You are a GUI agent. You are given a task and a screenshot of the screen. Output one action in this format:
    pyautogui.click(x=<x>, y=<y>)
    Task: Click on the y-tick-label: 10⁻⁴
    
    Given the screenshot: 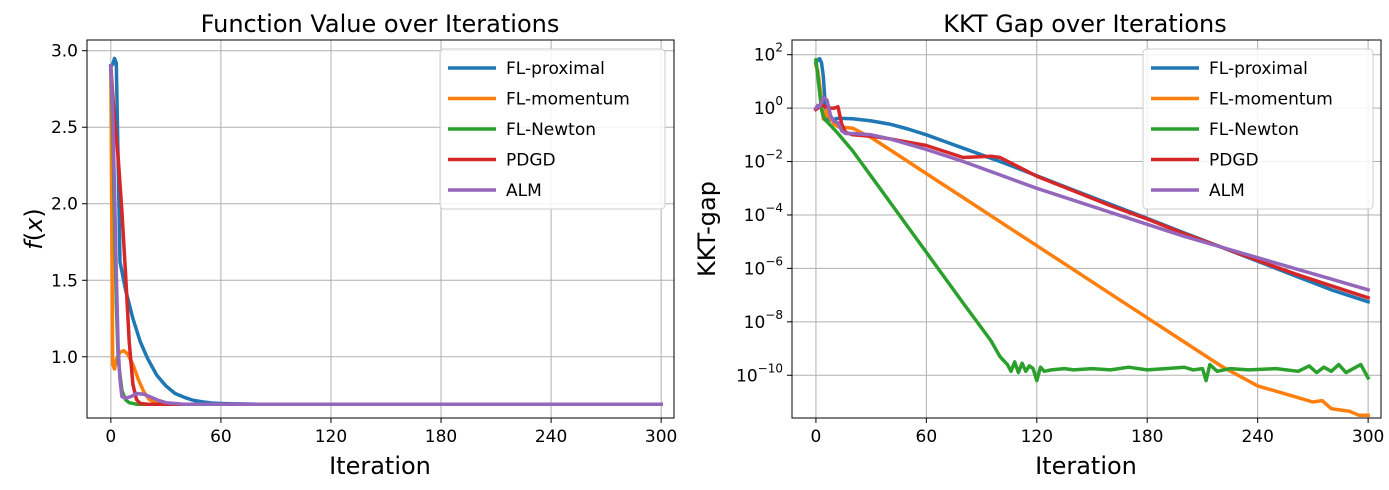 What is the action you would take?
    pyautogui.click(x=763, y=213)
    